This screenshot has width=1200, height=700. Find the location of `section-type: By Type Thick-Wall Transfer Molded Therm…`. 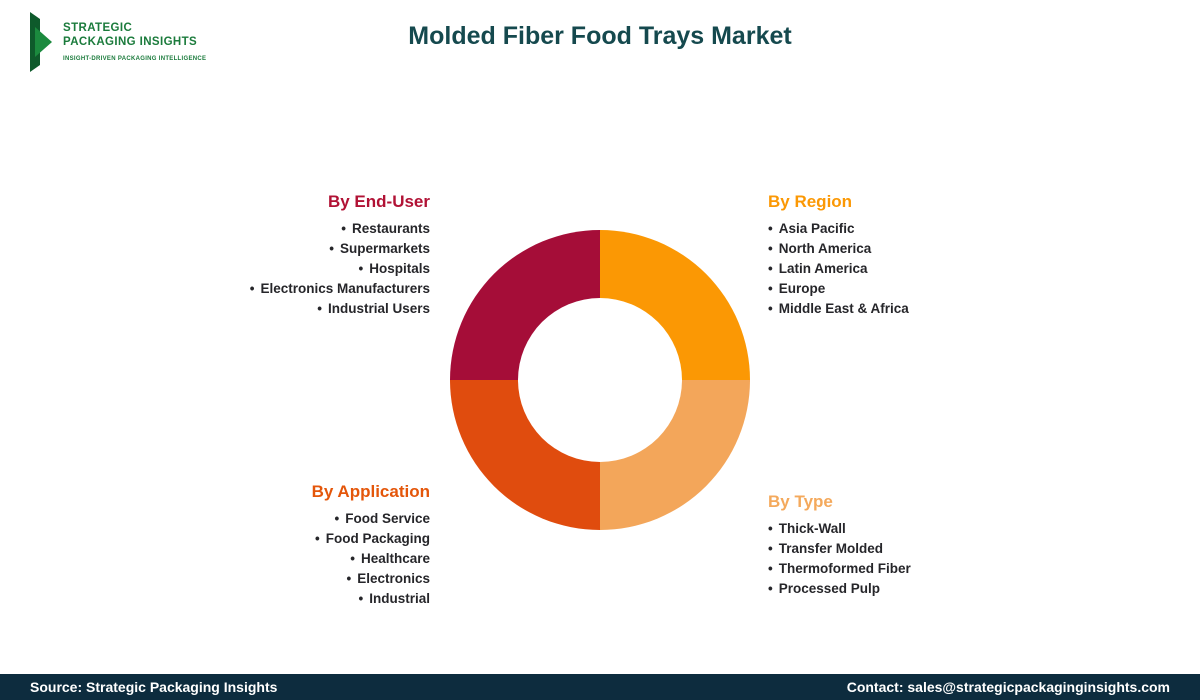

section-type: By Type Thick-Wall Transfer Molded Therm… is located at coordinates (933, 545).